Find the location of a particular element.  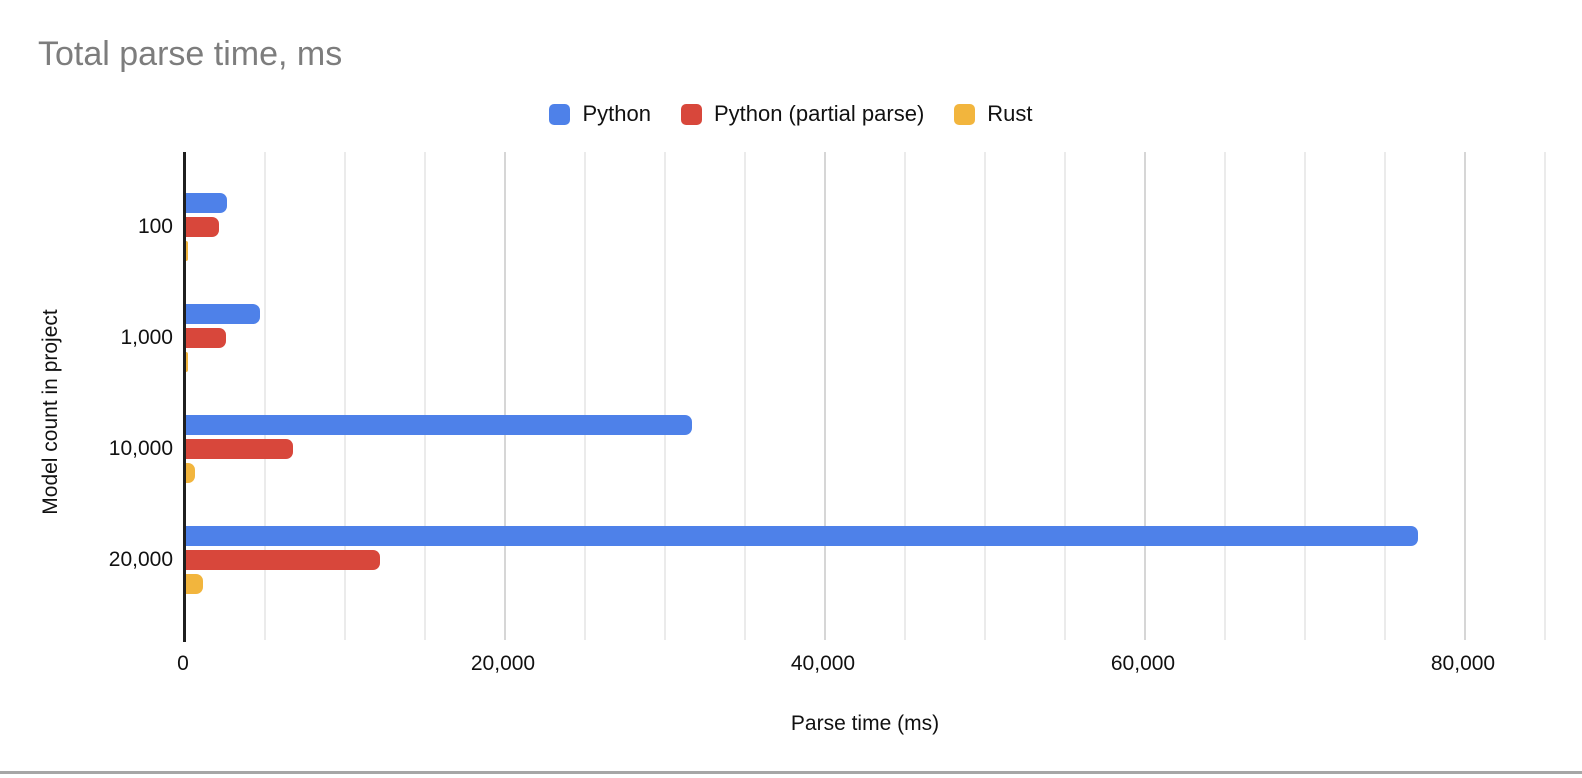

legend-item-rust: Rust is located at coordinates (993, 114).